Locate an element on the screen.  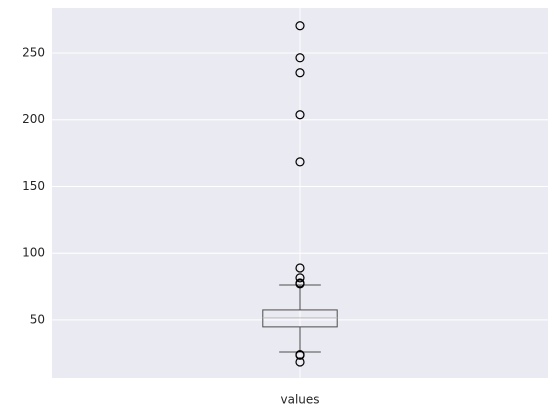
y-tick-label: 50 is located at coordinates (37, 319).